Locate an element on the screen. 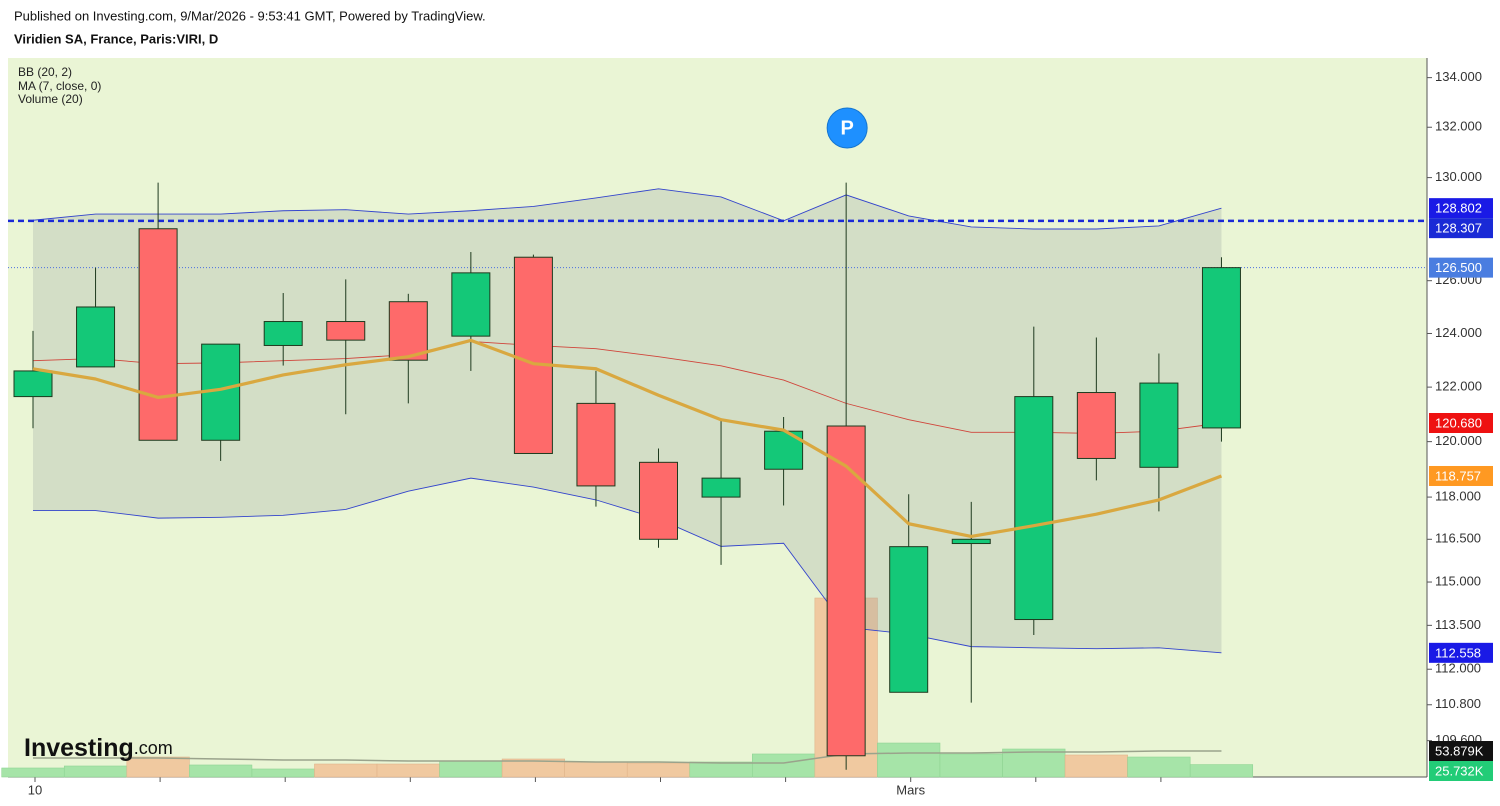  logo: Investing.com is located at coordinates (98, 748).